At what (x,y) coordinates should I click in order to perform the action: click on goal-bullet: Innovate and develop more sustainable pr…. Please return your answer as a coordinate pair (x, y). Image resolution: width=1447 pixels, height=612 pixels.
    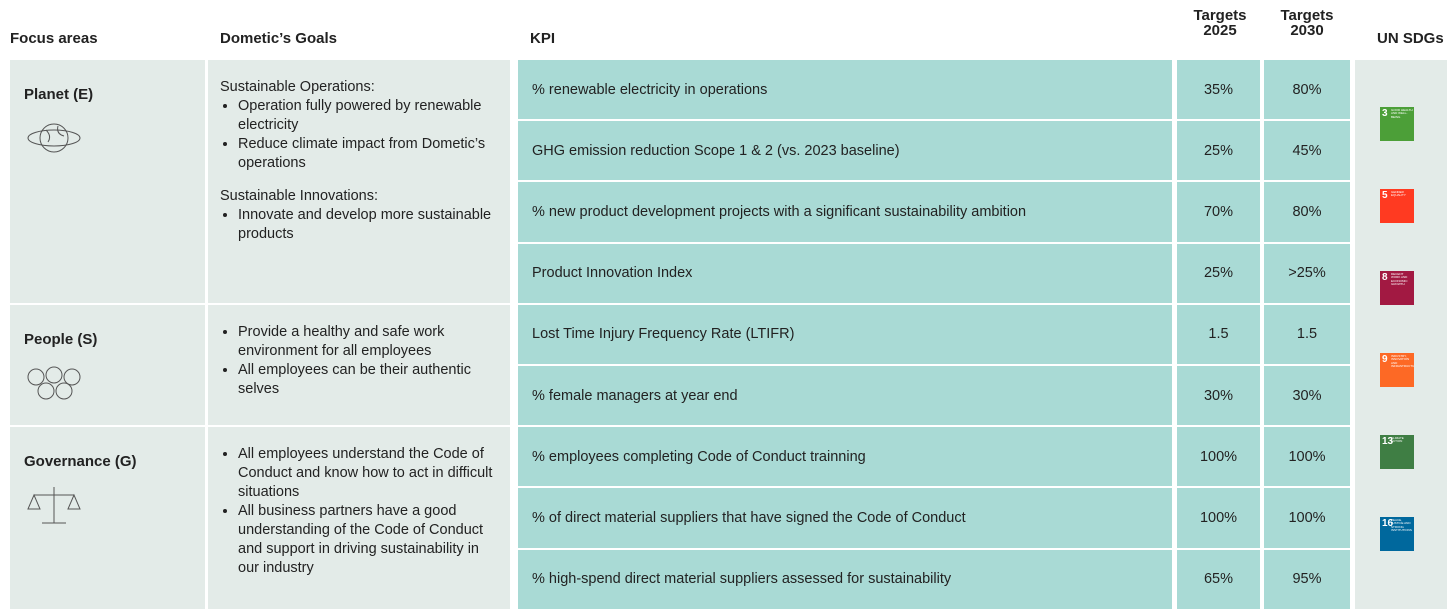
    Looking at the image, I should click on (369, 225).